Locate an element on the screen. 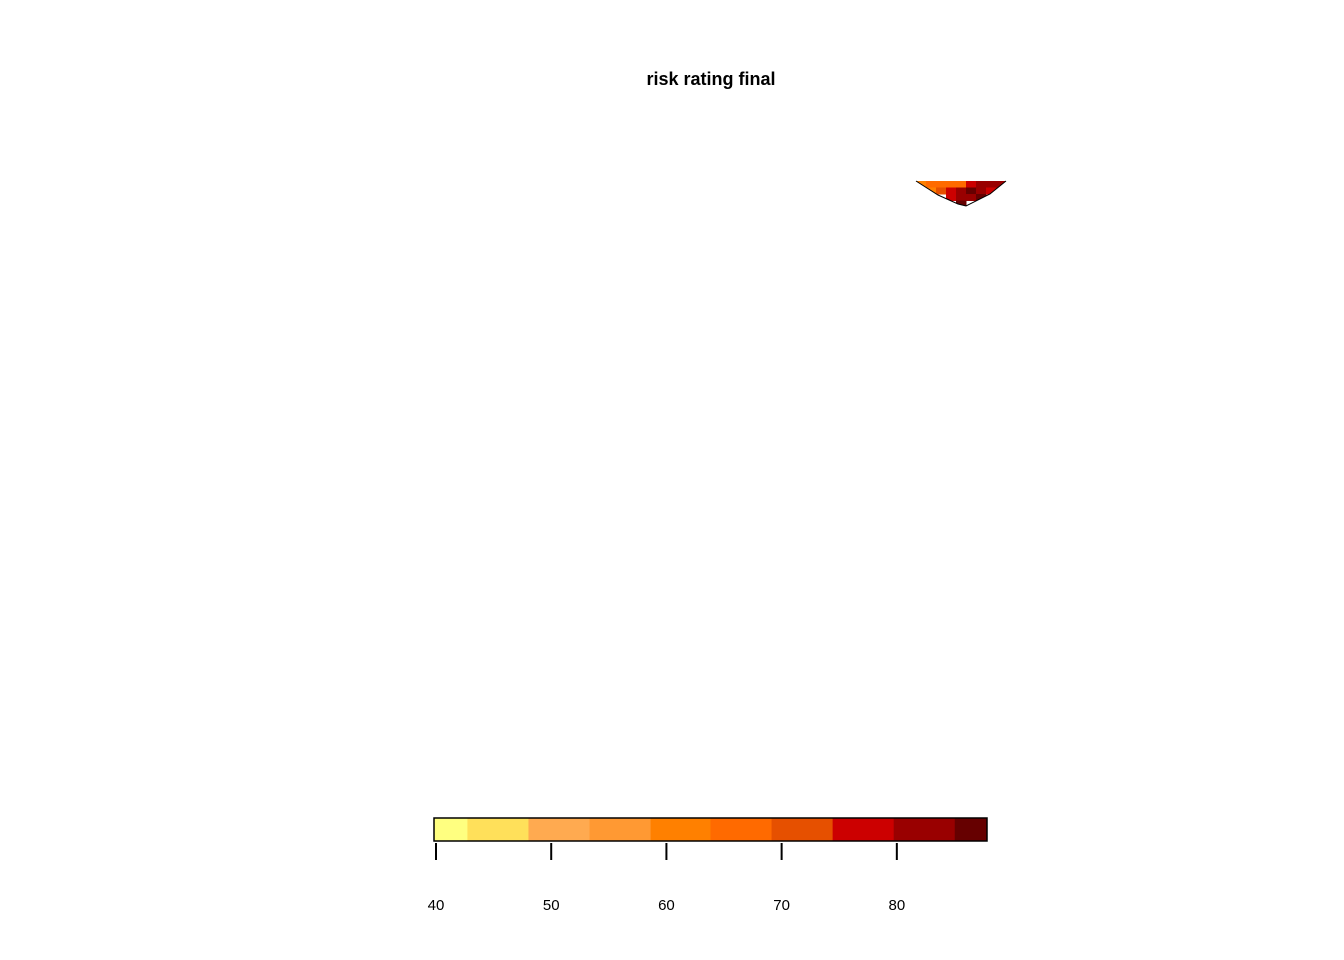 The image size is (1344, 960). legend-tick-label: 60 is located at coordinates (666, 905).